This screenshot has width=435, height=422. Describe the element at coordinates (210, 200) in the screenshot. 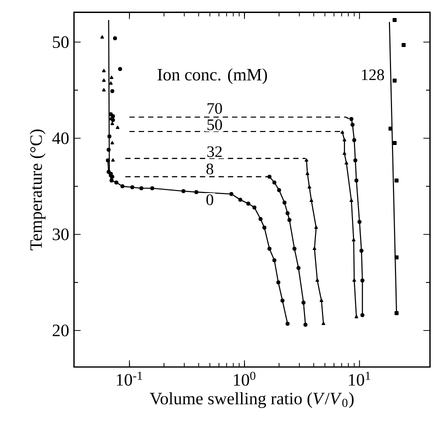

I see `annotation: 0` at that location.